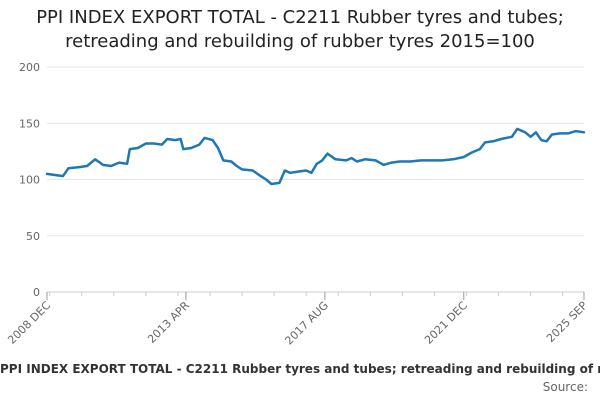 This screenshot has height=400, width=600. Describe the element at coordinates (315, 156) in the screenshot. I see `series-line` at that location.